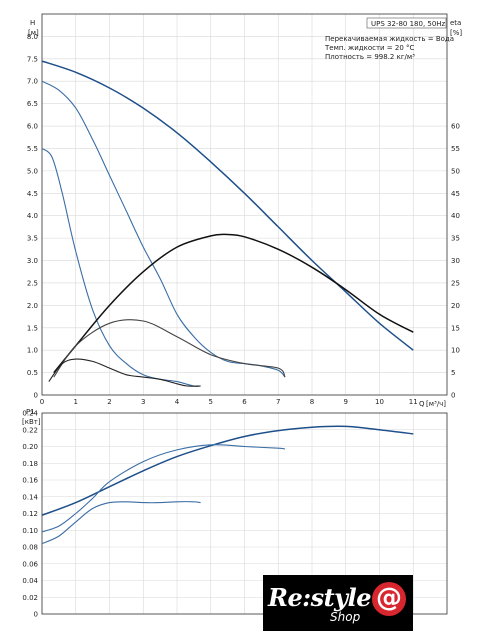  I want to click on logo-sub-text: Shop, so click(345, 617).